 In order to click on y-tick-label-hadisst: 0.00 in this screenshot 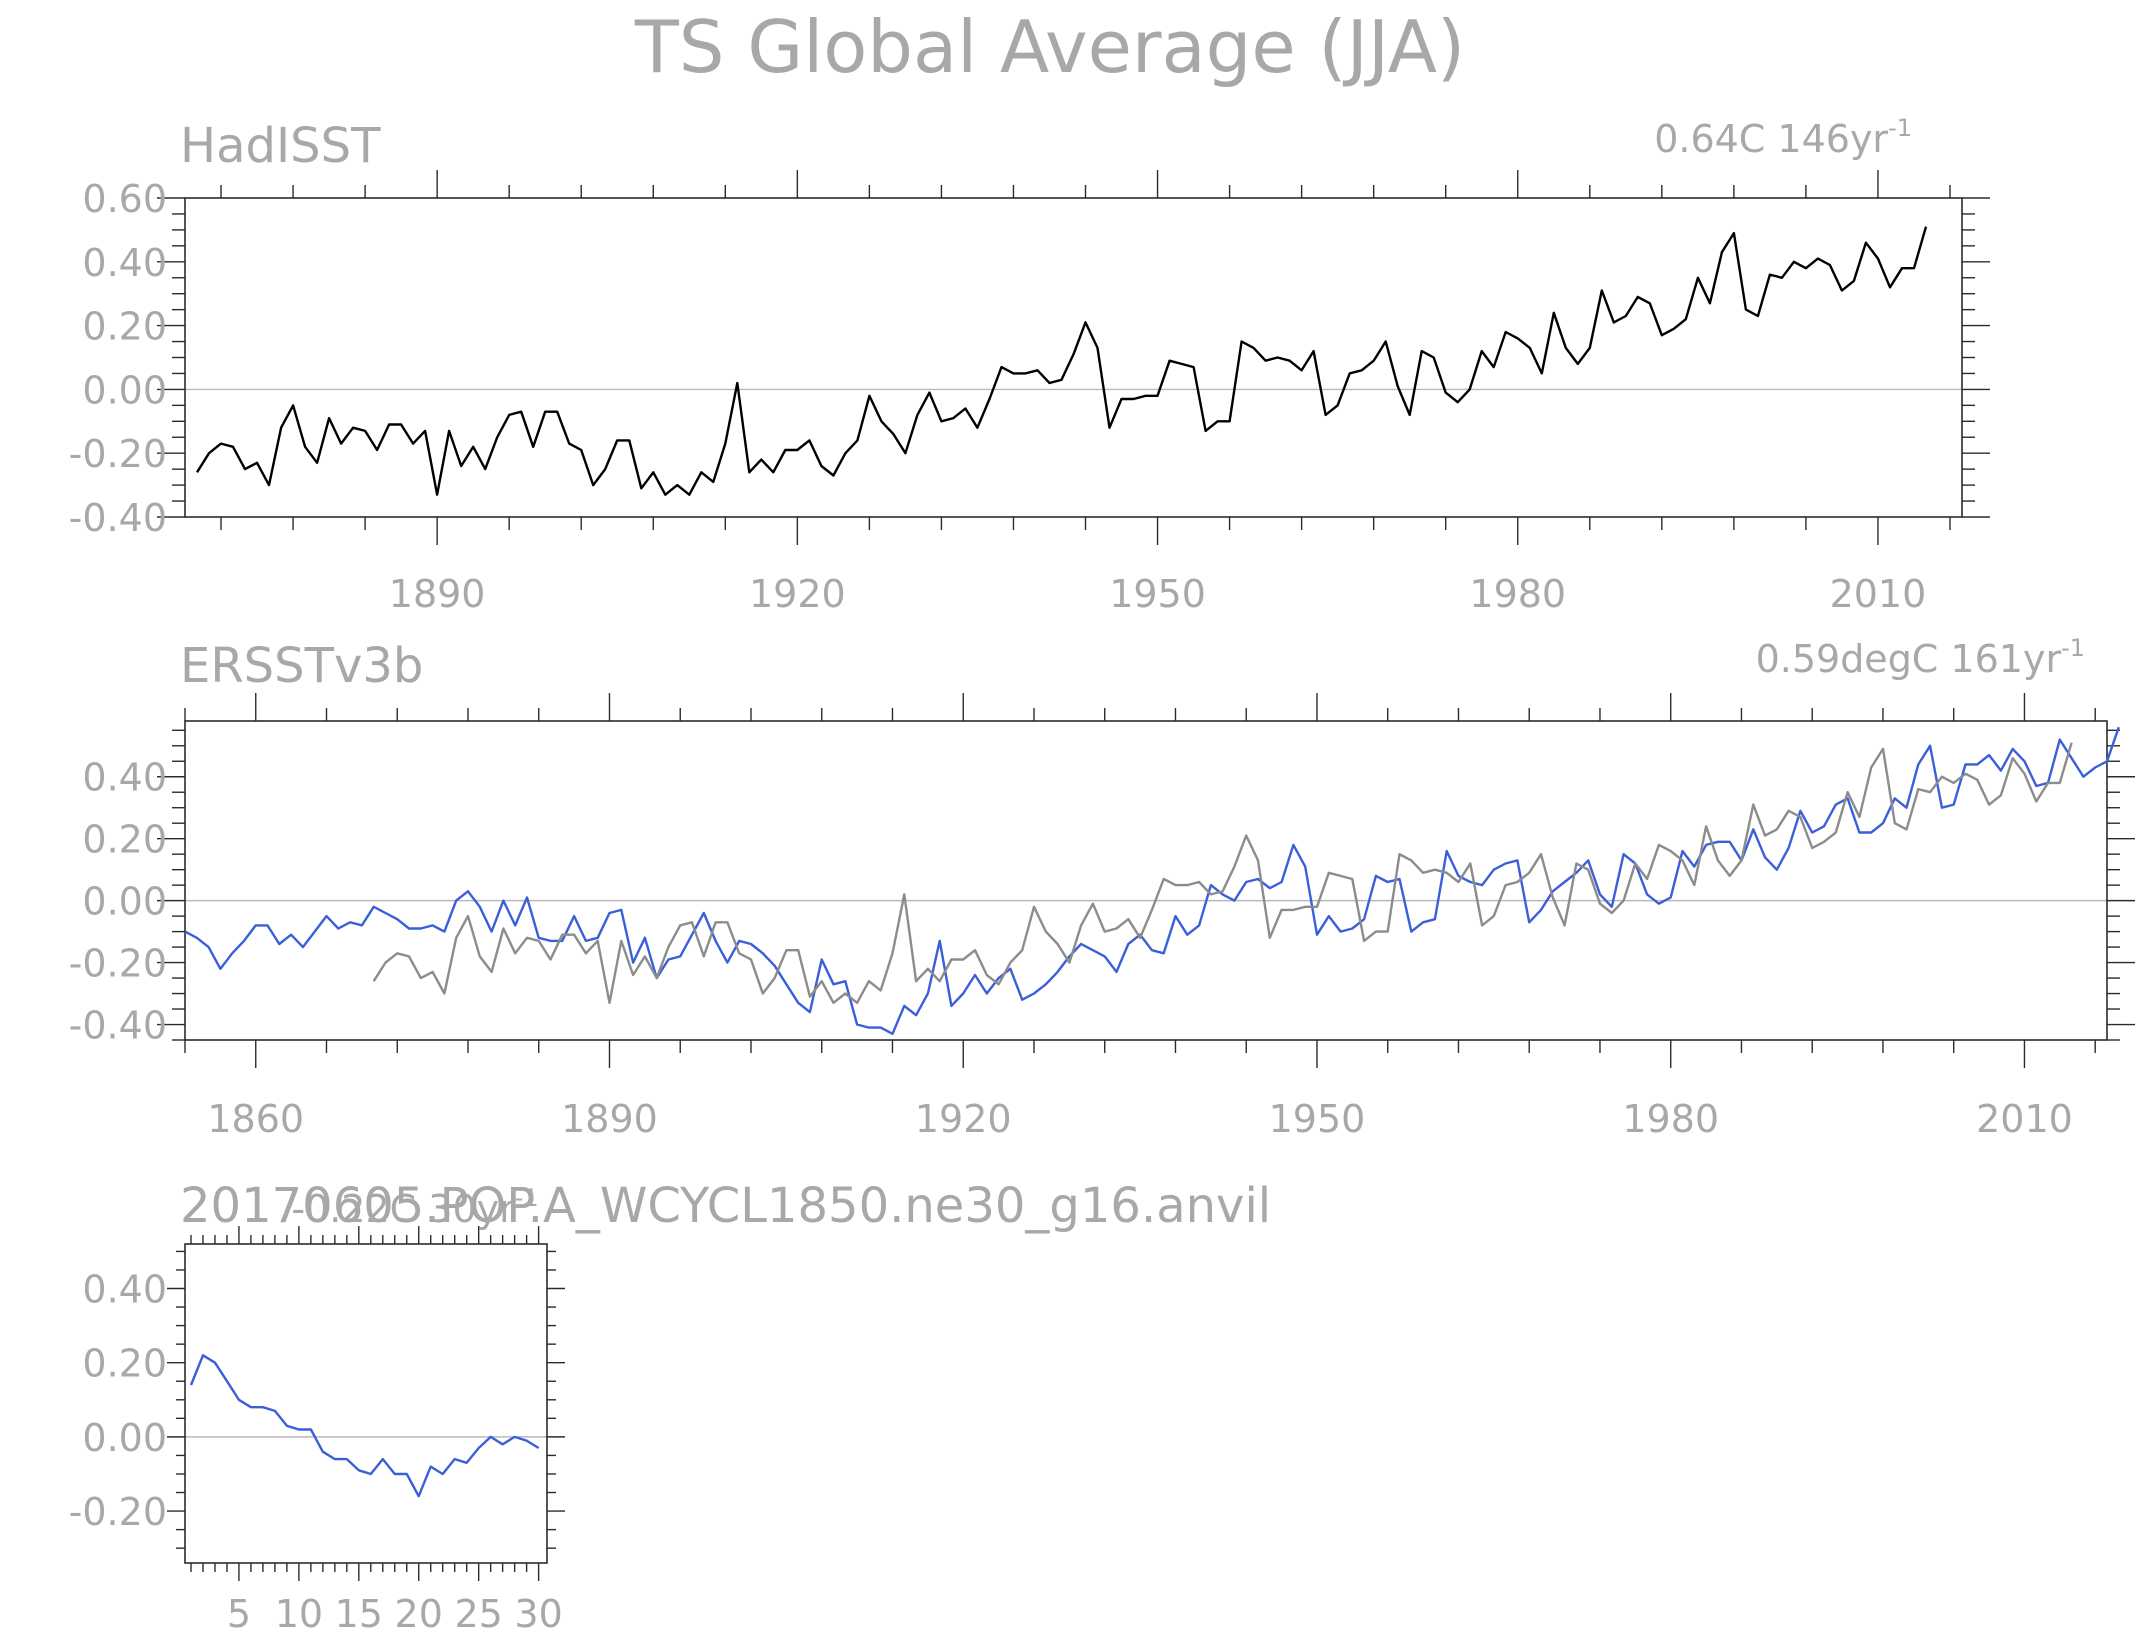, I will do `click(124, 390)`.